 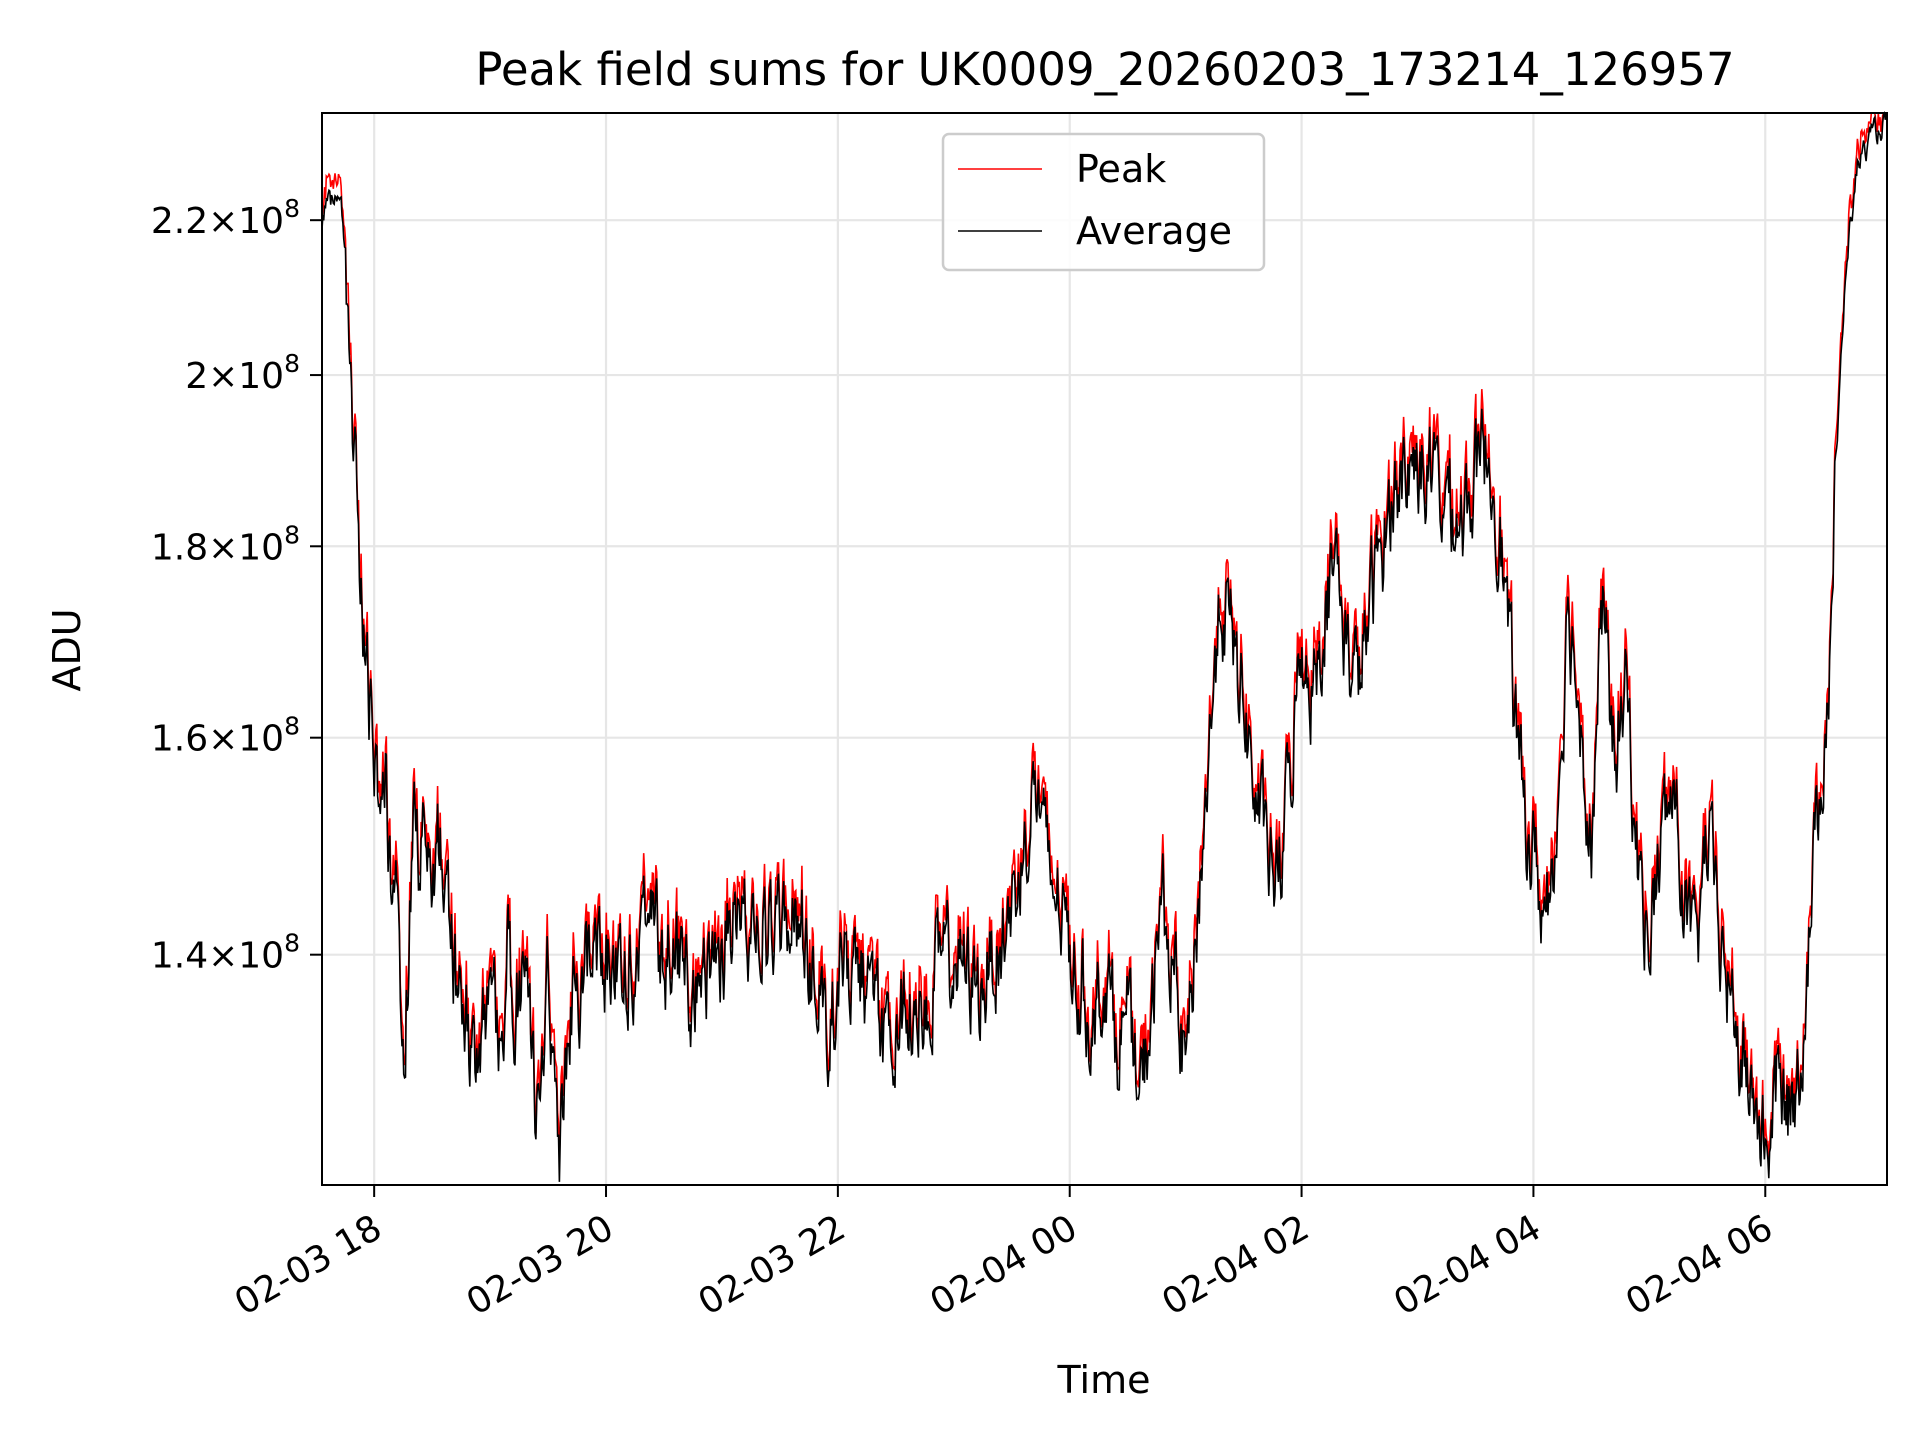 I want to click on y-tick-label: 1.8×10⁸, so click(x=225, y=544).